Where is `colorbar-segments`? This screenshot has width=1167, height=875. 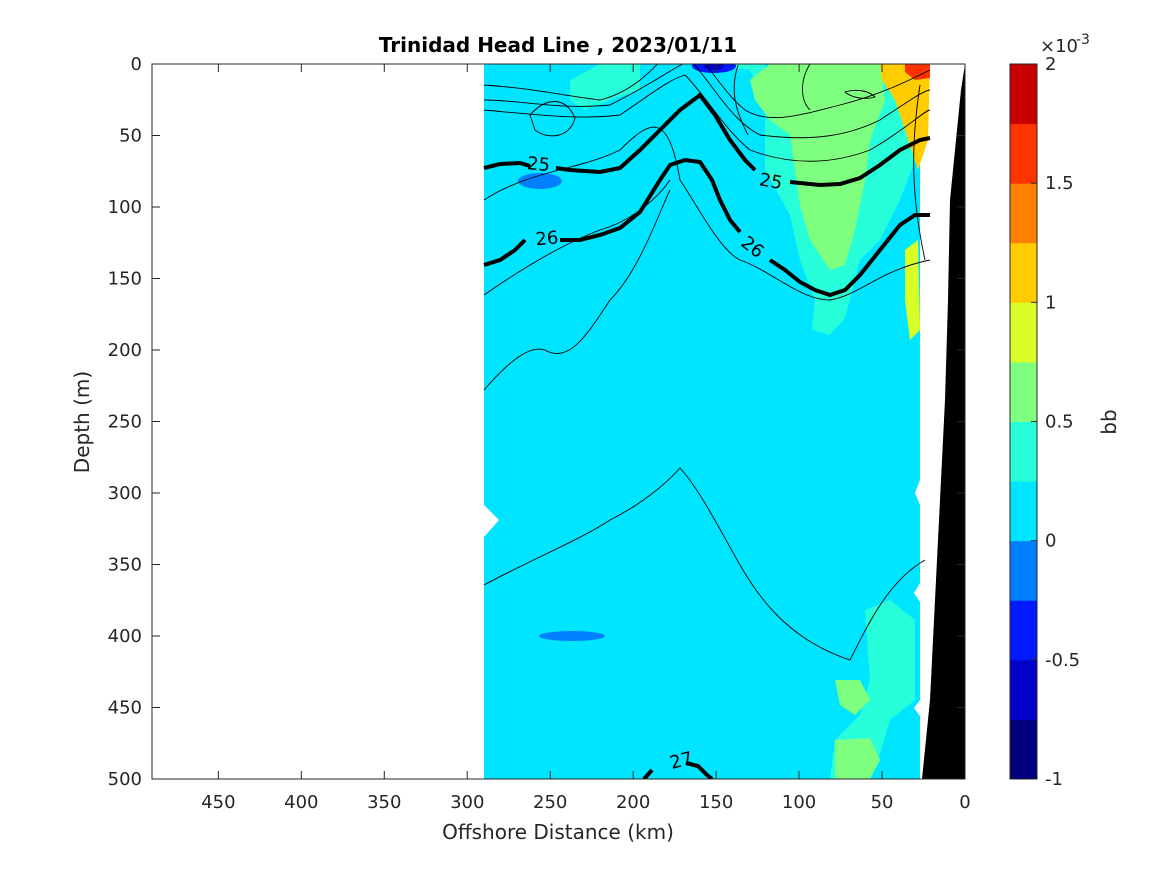 colorbar-segments is located at coordinates (1023, 422).